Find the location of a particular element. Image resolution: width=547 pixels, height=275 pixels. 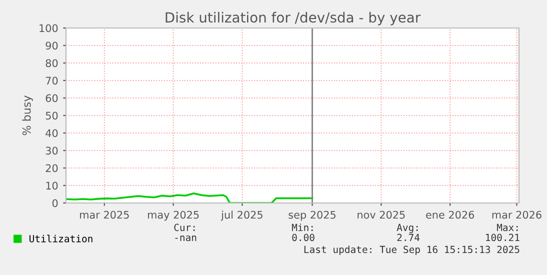

x-tick-label: sep 2025 is located at coordinates (312, 215).